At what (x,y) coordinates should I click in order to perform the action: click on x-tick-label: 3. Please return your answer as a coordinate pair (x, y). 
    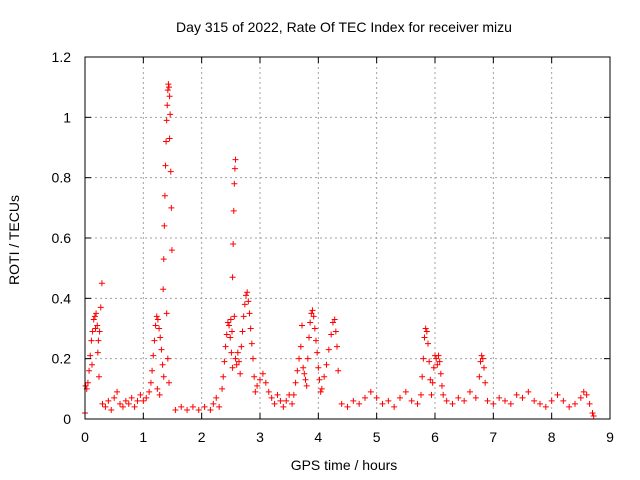
    Looking at the image, I should click on (260, 437).